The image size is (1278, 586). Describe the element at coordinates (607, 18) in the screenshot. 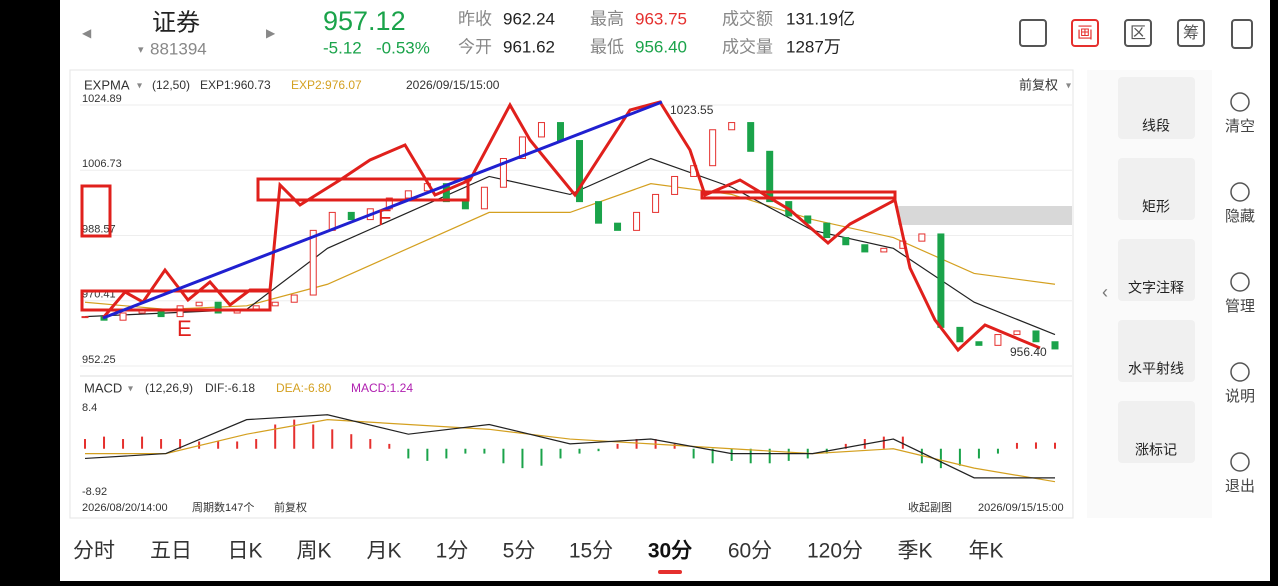

I see `stat-label: 最高` at that location.